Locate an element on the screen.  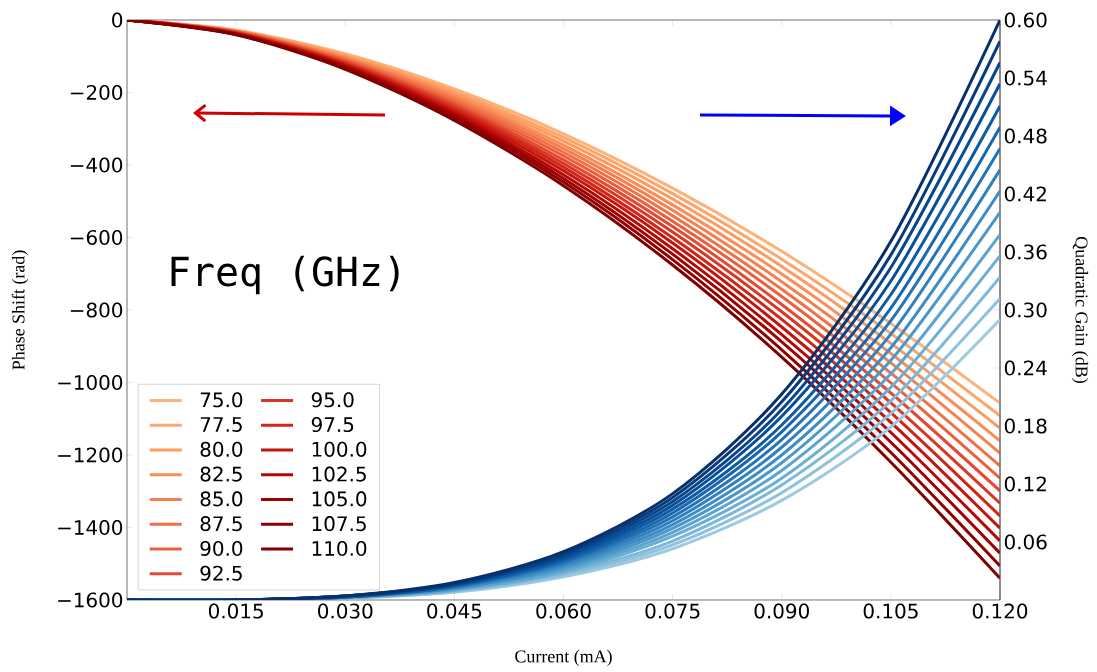
y2-axis-title: Quadratic Gain (dB) is located at coordinates (1080, 310).